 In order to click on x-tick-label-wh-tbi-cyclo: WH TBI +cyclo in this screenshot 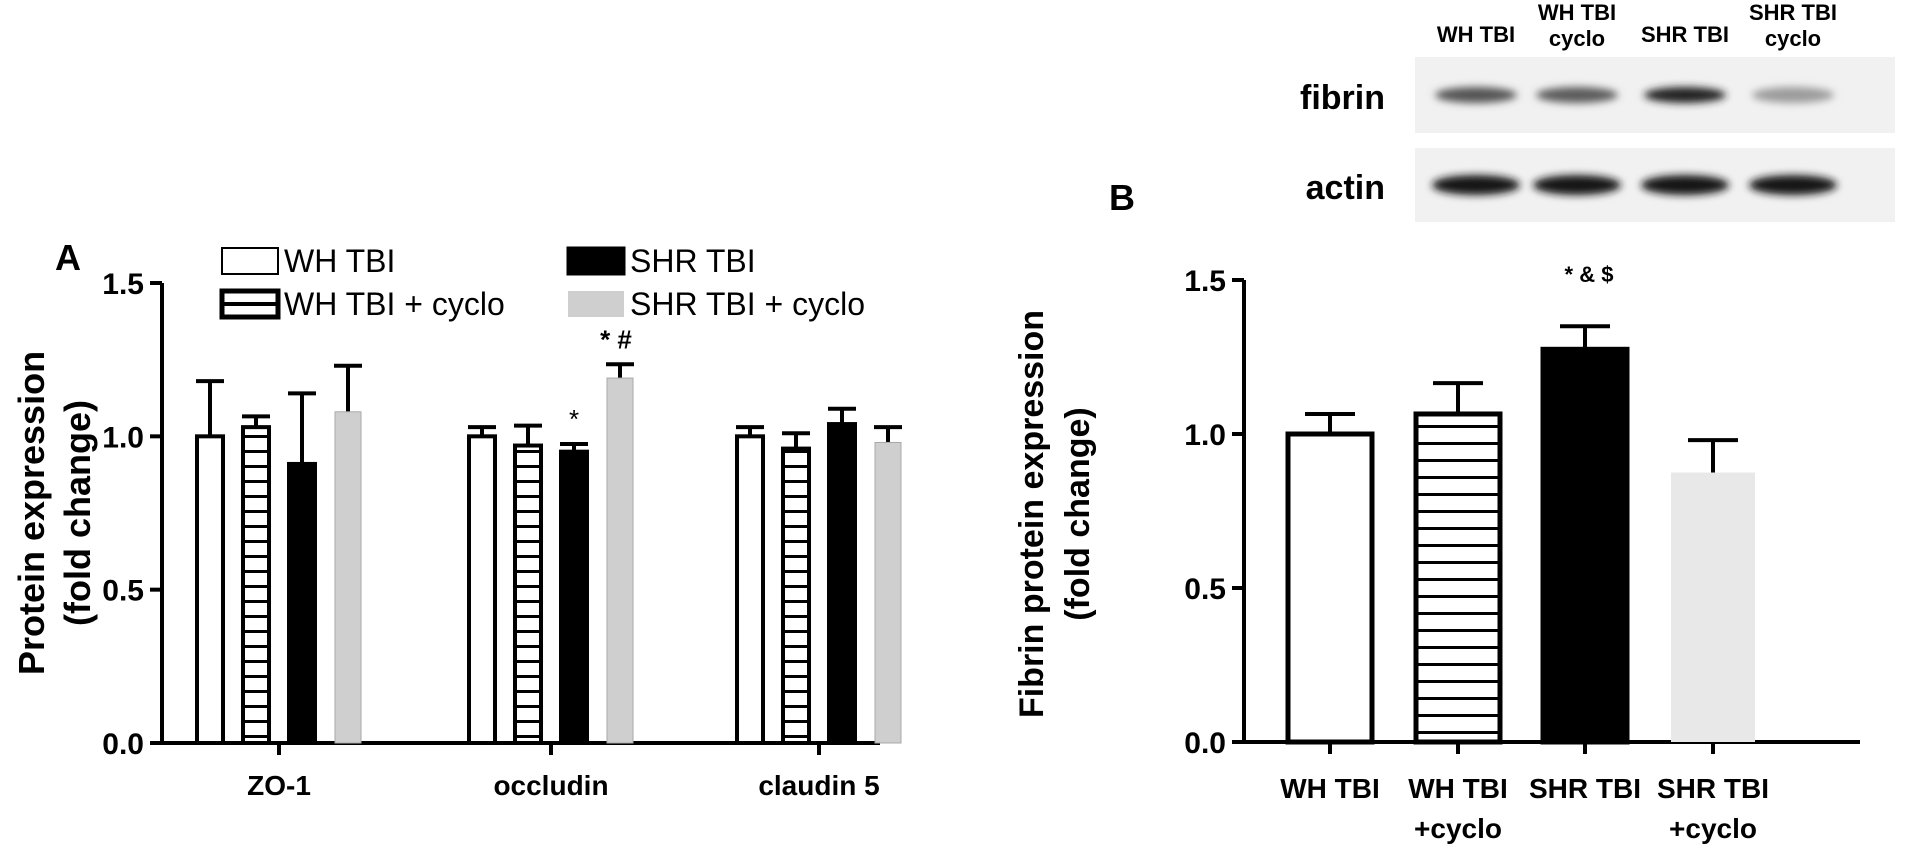, I will do `click(1458, 808)`.